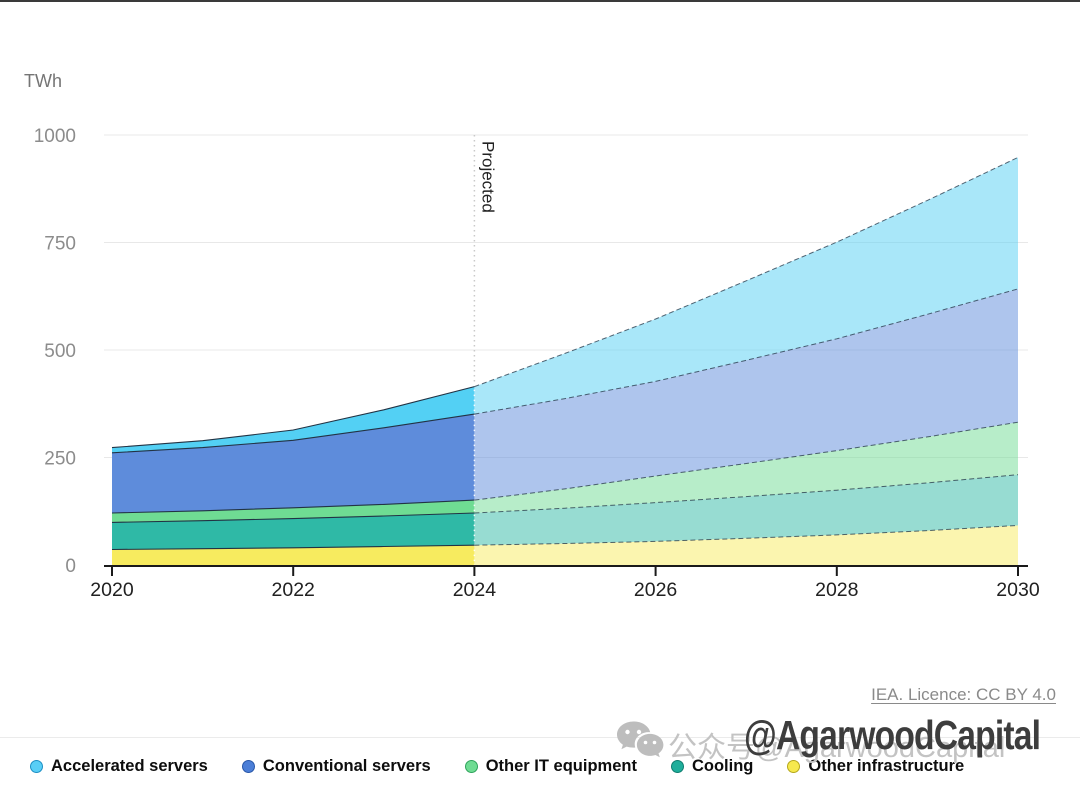 The height and width of the screenshot is (786, 1080). I want to click on svg-text: 0, so click(70, 566).